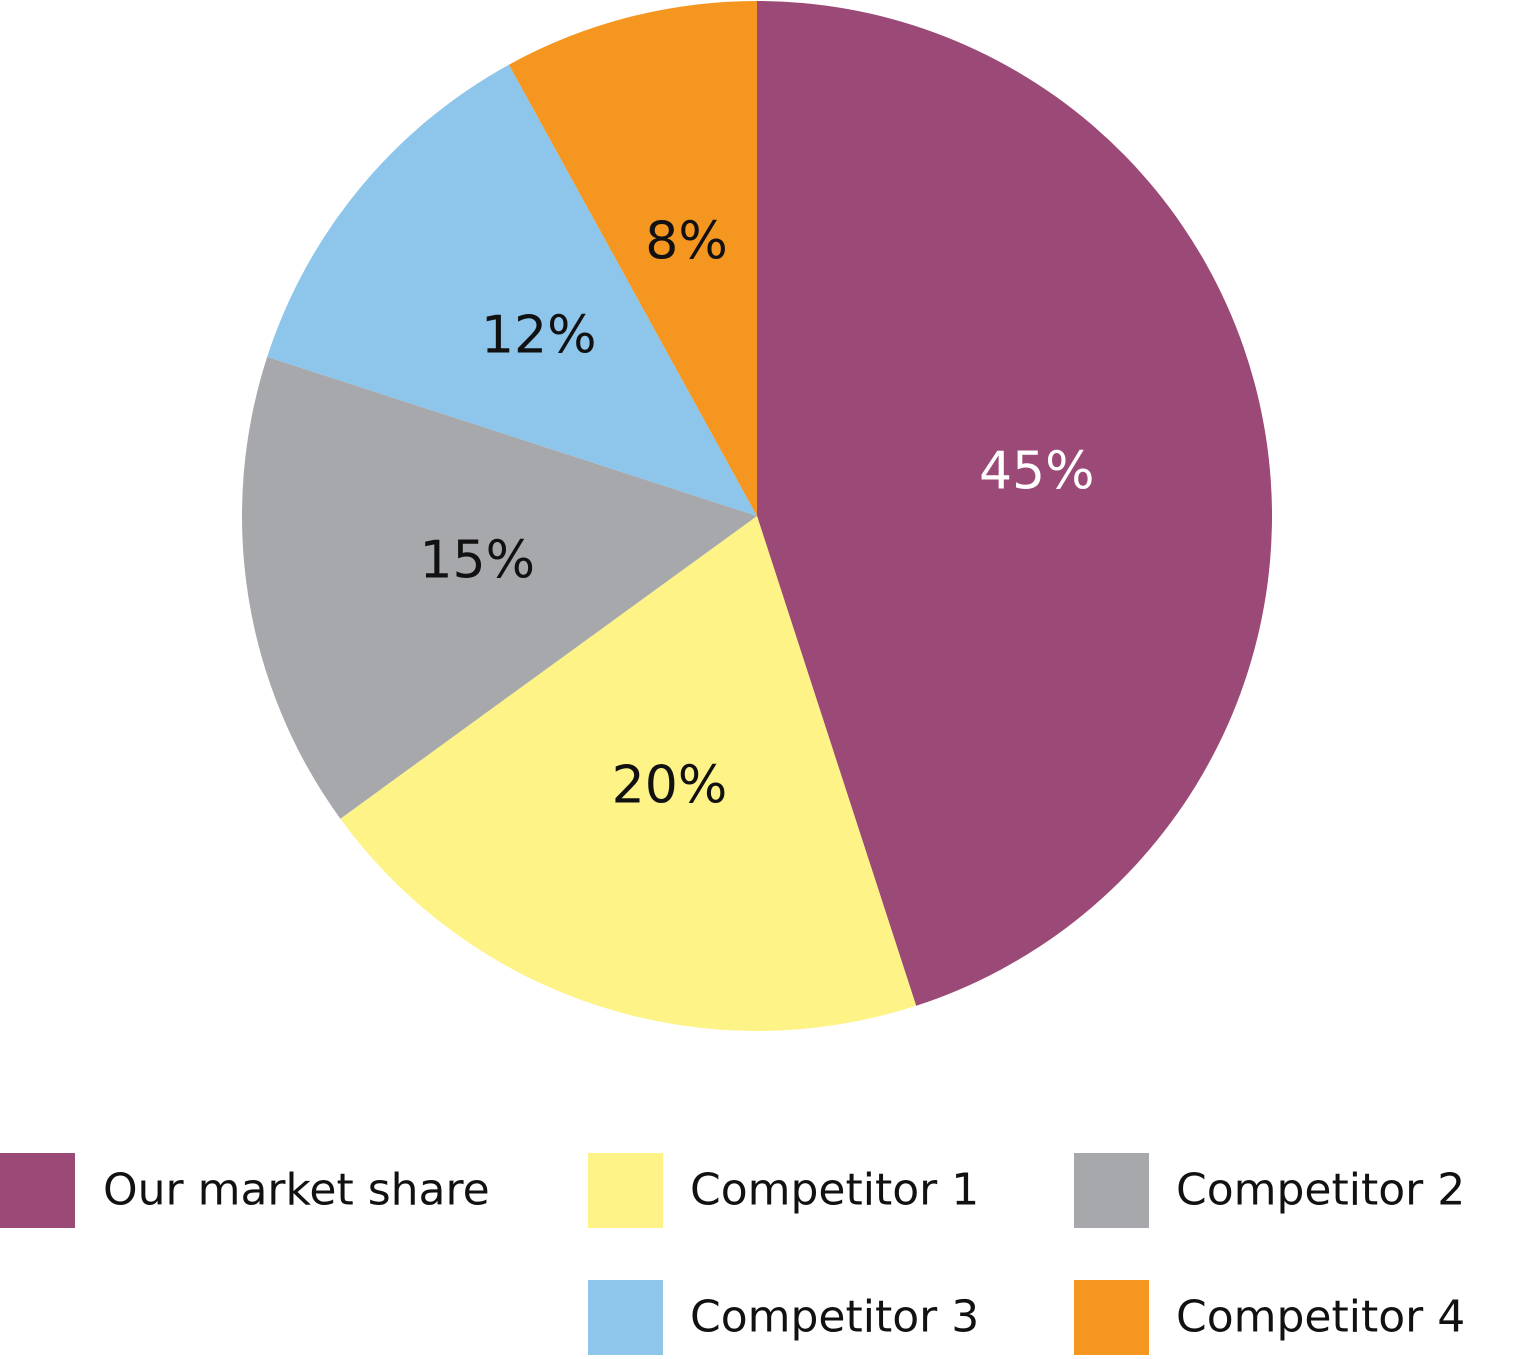 This screenshot has height=1359, width=1513. Describe the element at coordinates (686, 242) in the screenshot. I see `slice-label: 8%` at that location.